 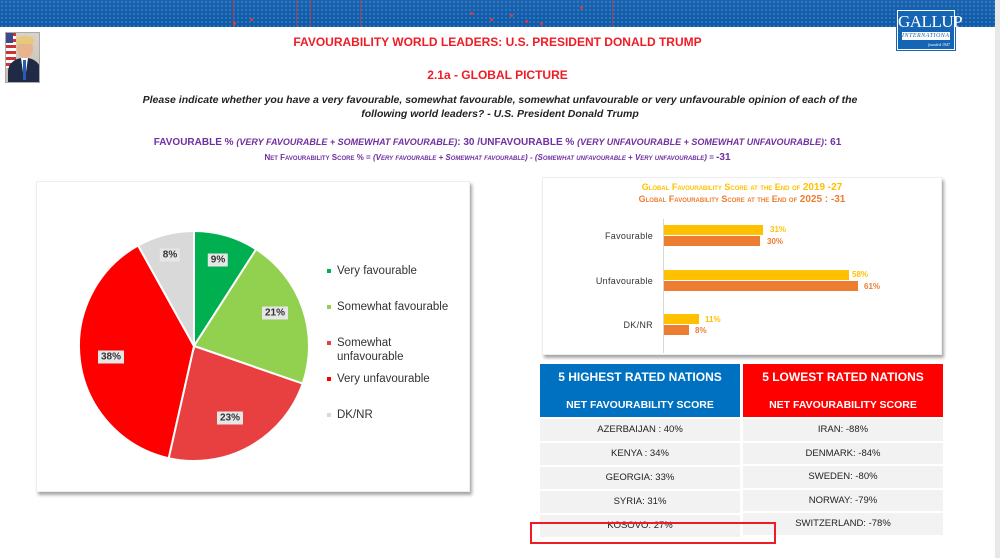 I want to click on table-row: SYRIA: 31%, so click(x=640, y=502).